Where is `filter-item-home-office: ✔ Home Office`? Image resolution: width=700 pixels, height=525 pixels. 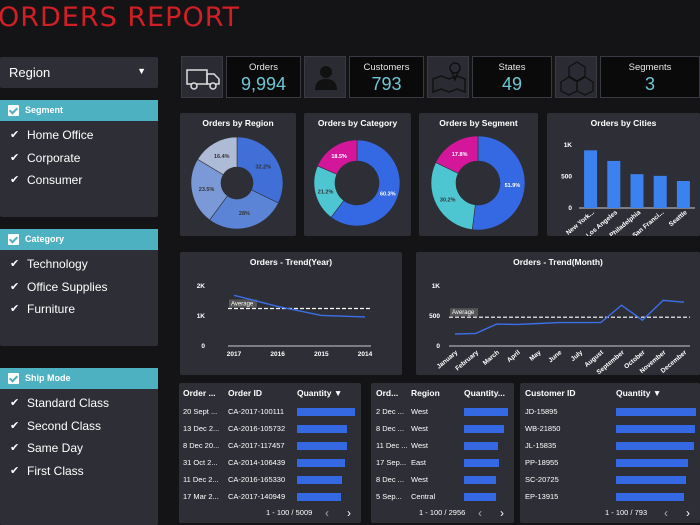 filter-item-home-office: ✔ Home Office is located at coordinates (52, 135).